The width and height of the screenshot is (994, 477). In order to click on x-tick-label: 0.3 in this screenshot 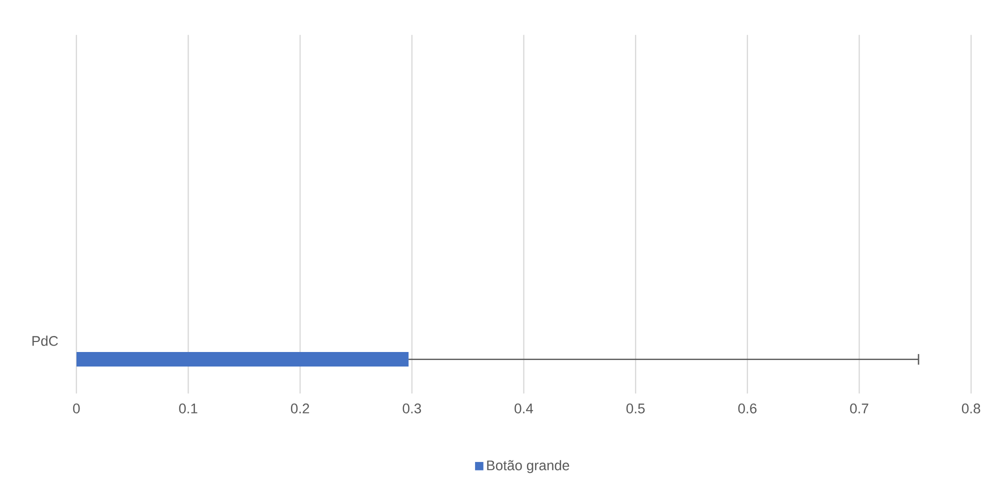, I will do `click(412, 408)`.